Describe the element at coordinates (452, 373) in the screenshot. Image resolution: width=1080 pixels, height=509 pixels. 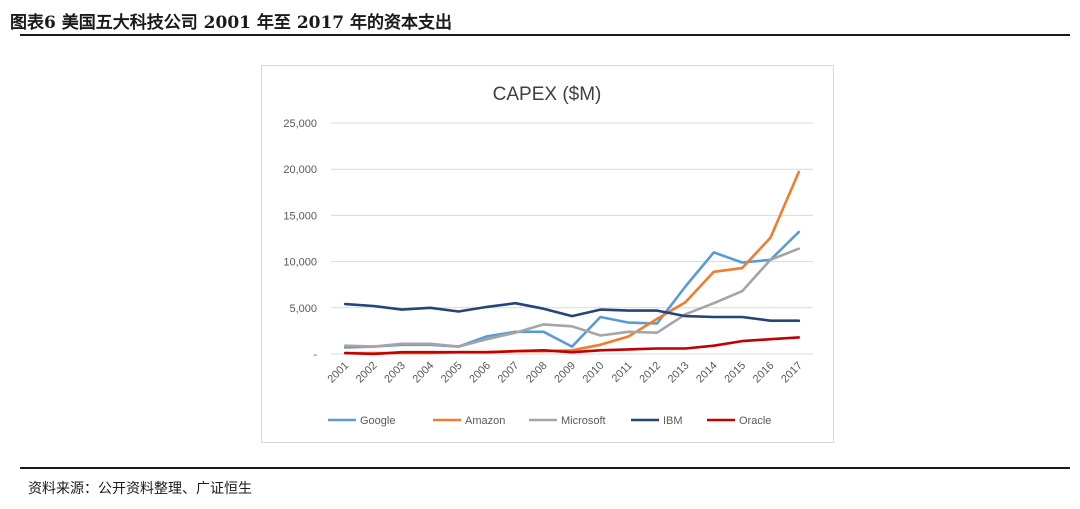
I see `x-tick-label: 2005` at that location.